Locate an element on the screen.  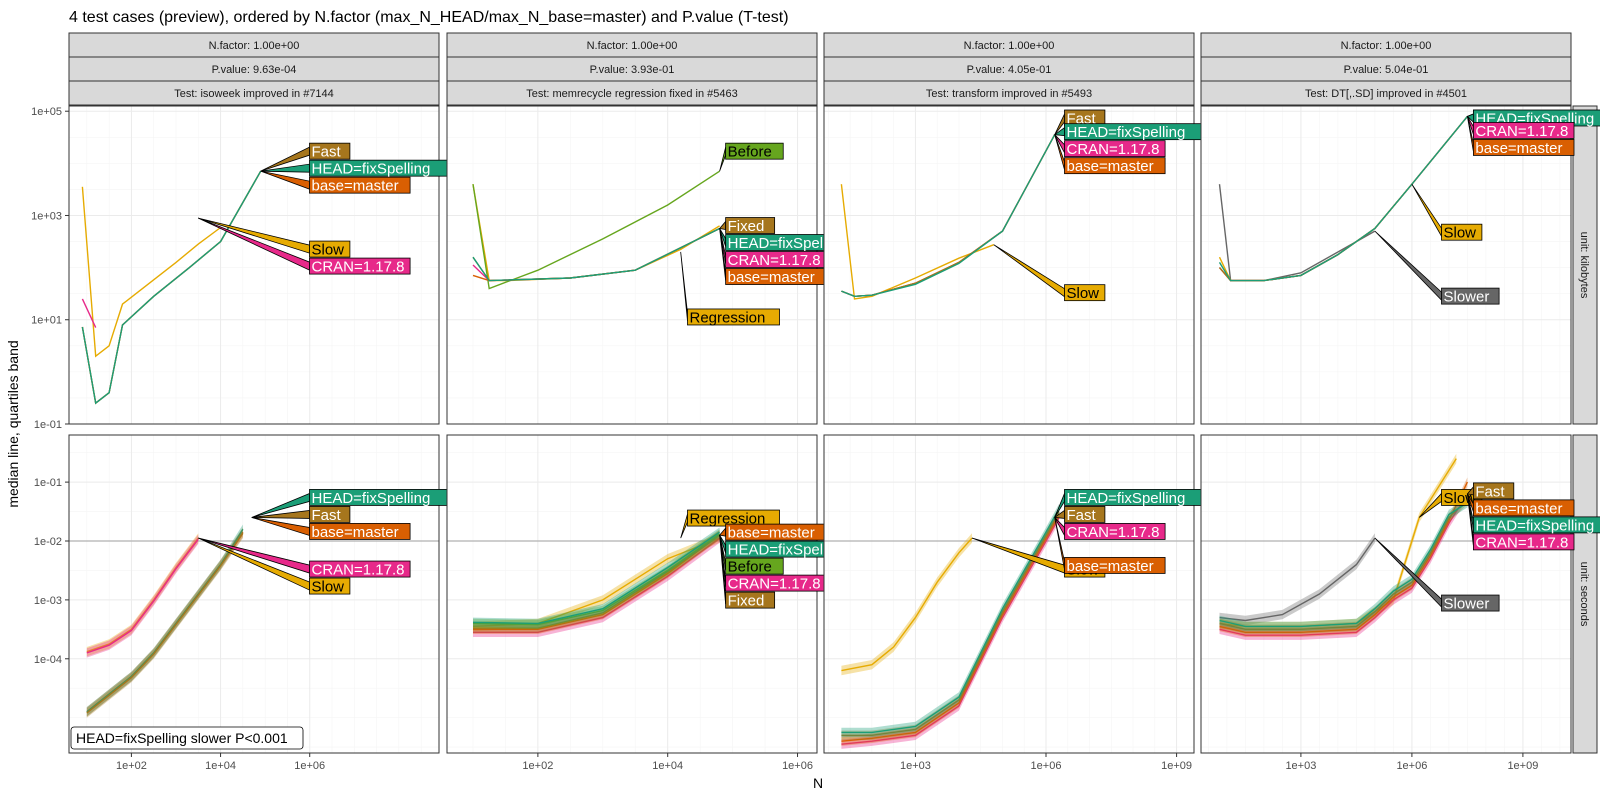
row-strip: unit: kilobytes is located at coordinates (1585, 265).